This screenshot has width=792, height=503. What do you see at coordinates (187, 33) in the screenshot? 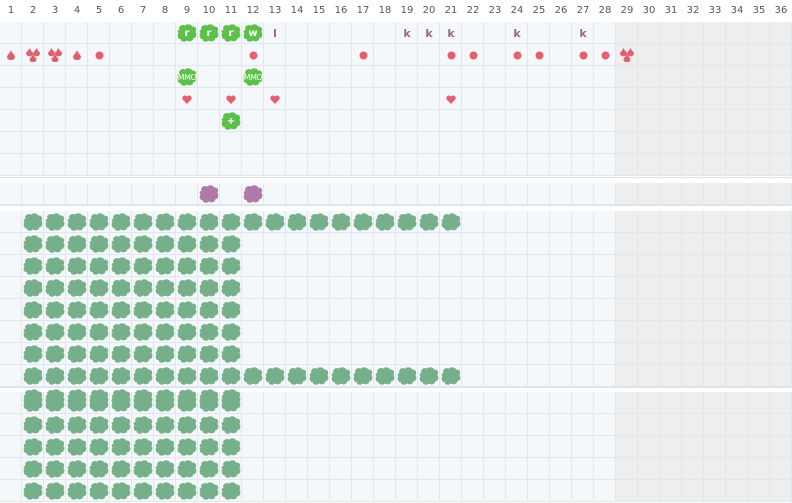
I see `green-badge-9: r` at bounding box center [187, 33].